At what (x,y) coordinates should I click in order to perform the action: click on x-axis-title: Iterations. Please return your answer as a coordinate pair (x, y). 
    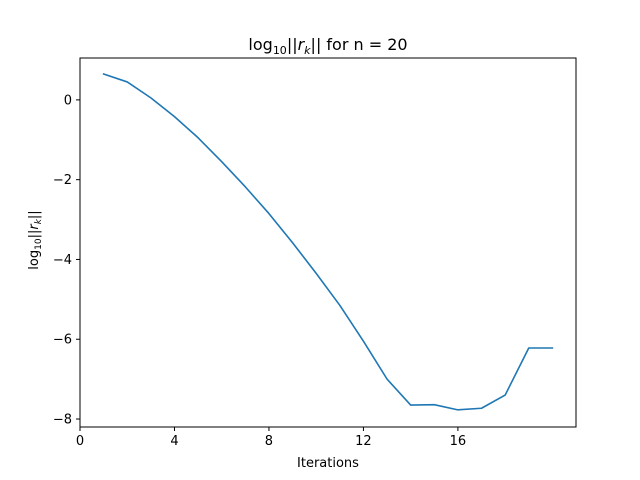
    Looking at the image, I should click on (328, 463).